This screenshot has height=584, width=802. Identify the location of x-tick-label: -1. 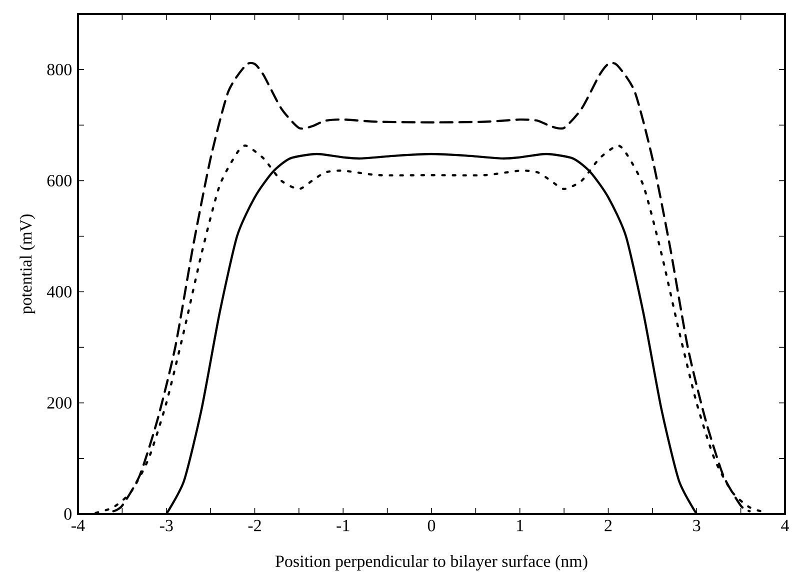
(343, 526).